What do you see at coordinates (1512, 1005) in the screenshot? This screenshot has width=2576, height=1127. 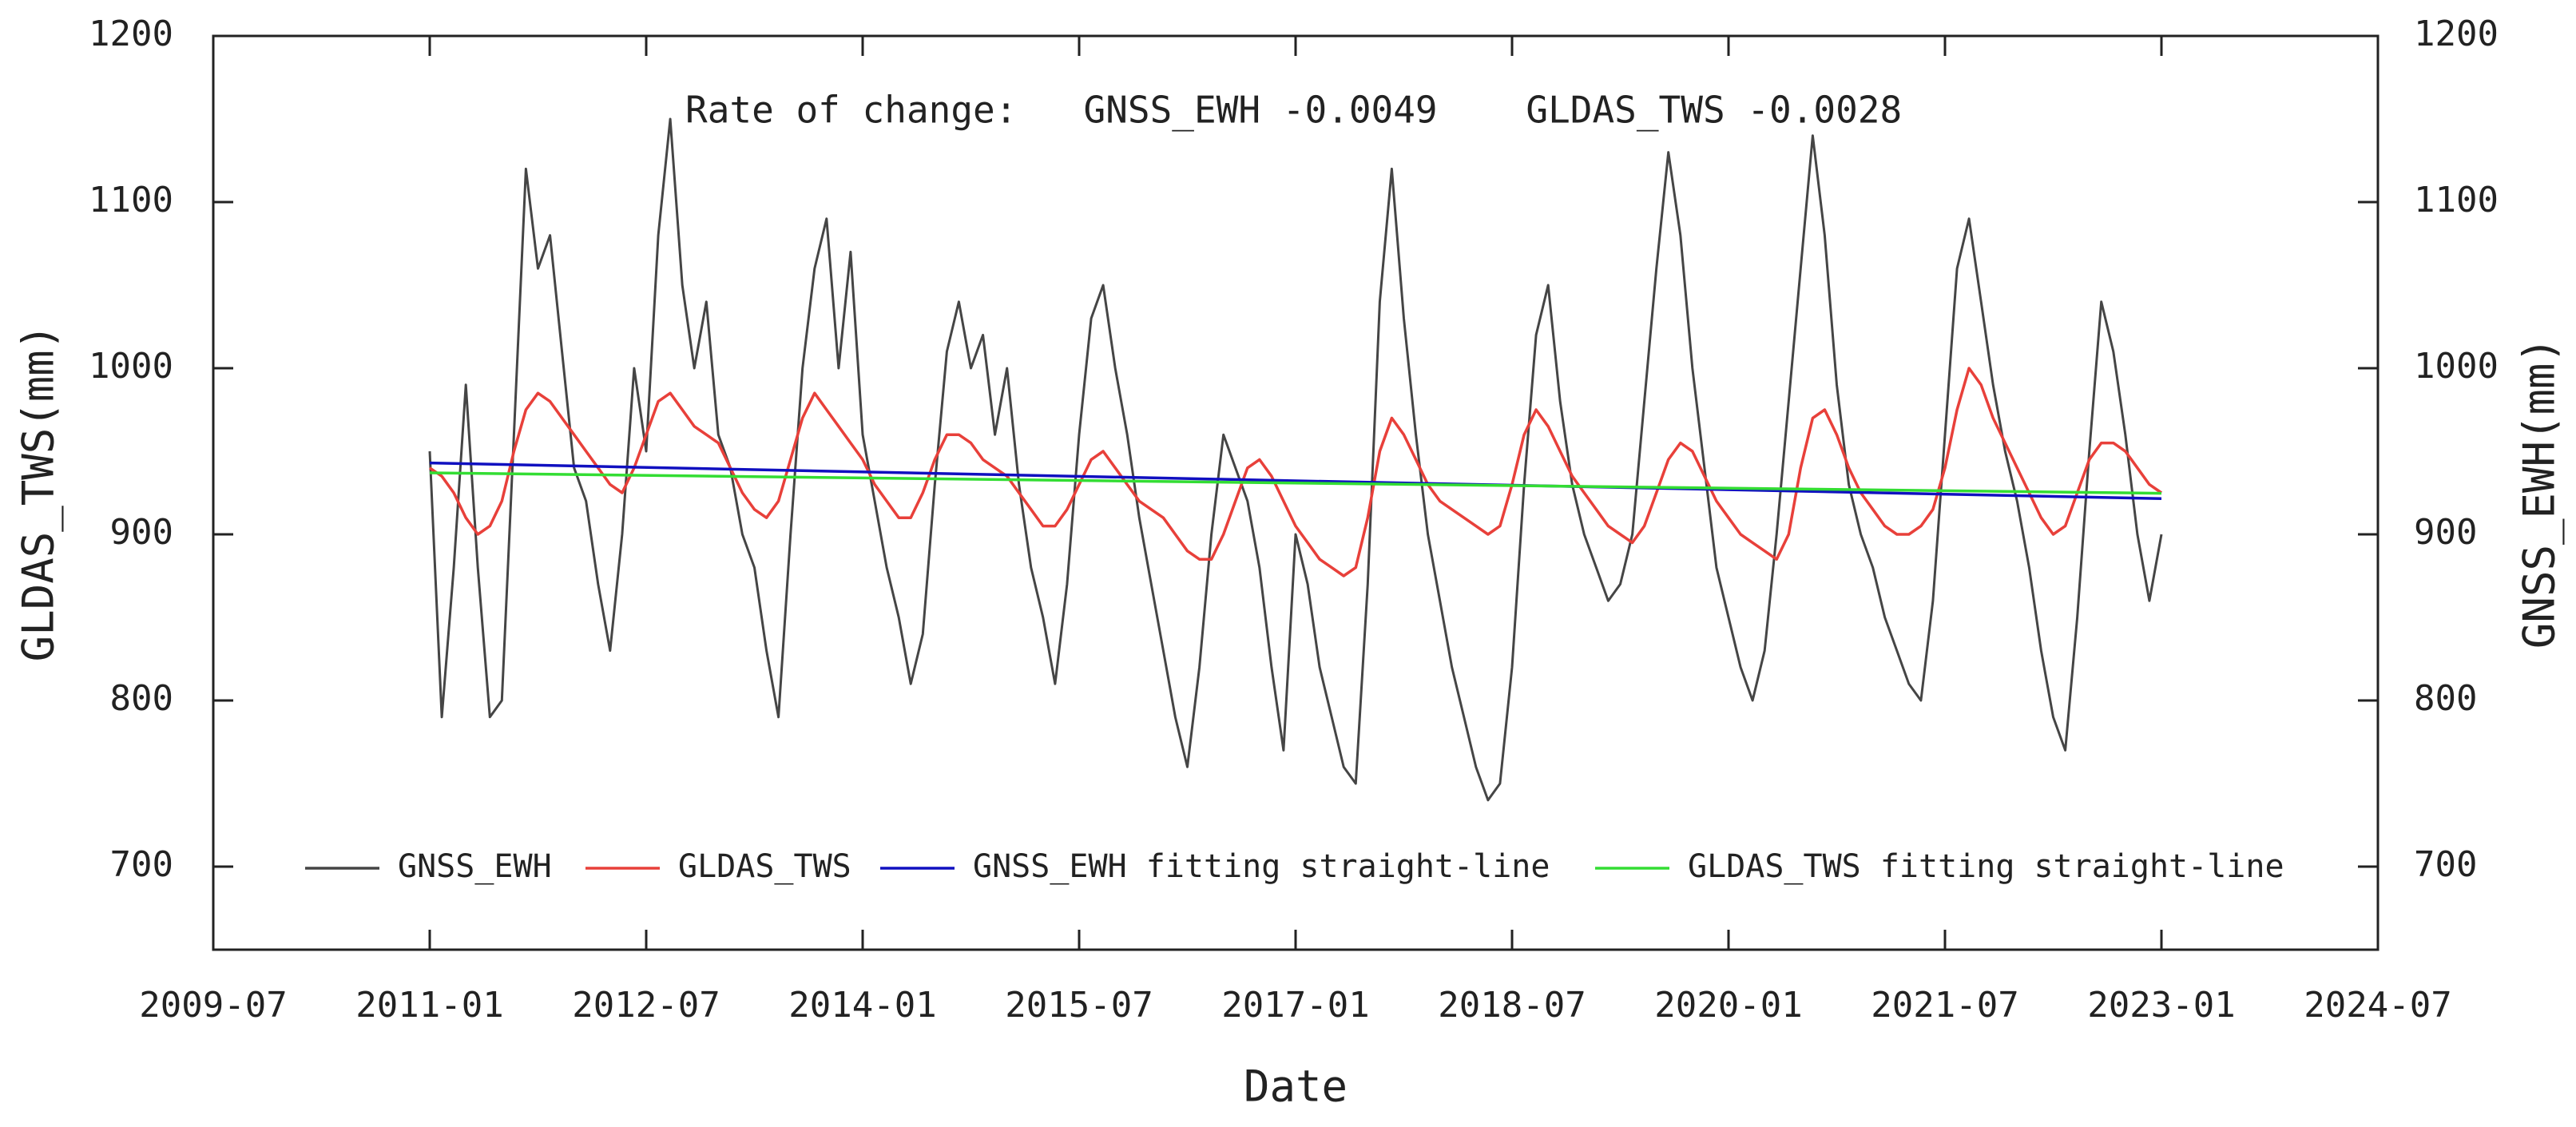 I see `x-tick-label: 2018-07` at bounding box center [1512, 1005].